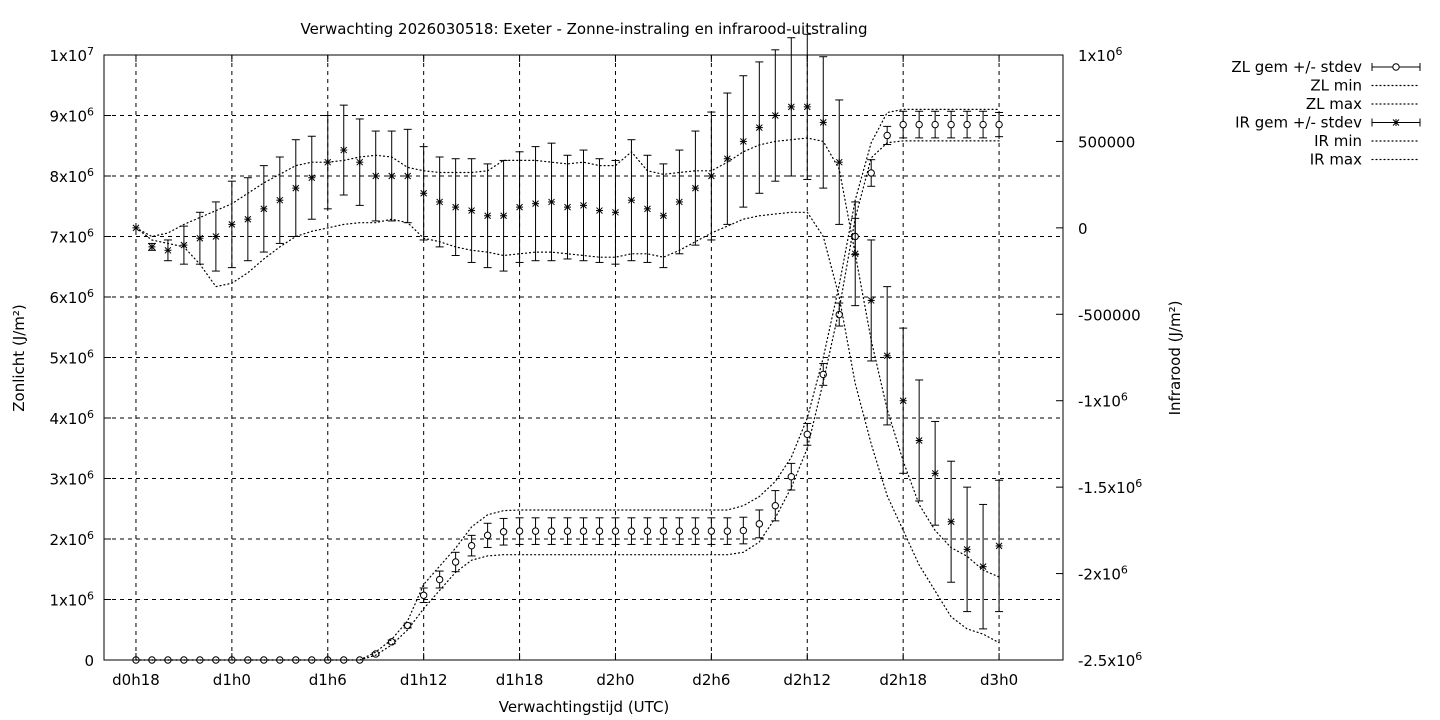 Image resolution: width=1440 pixels, height=720 pixels. I want to click on y-left-tick-label: 5x10⁶, so click(71, 358).